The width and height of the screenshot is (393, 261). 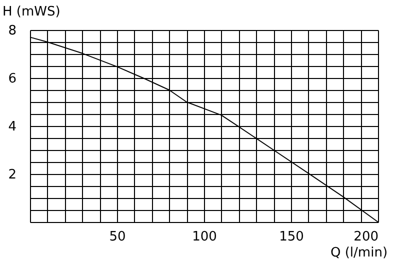 What do you see at coordinates (31, 12) in the screenshot?
I see `y-axis-title: H (mWS)` at bounding box center [31, 12].